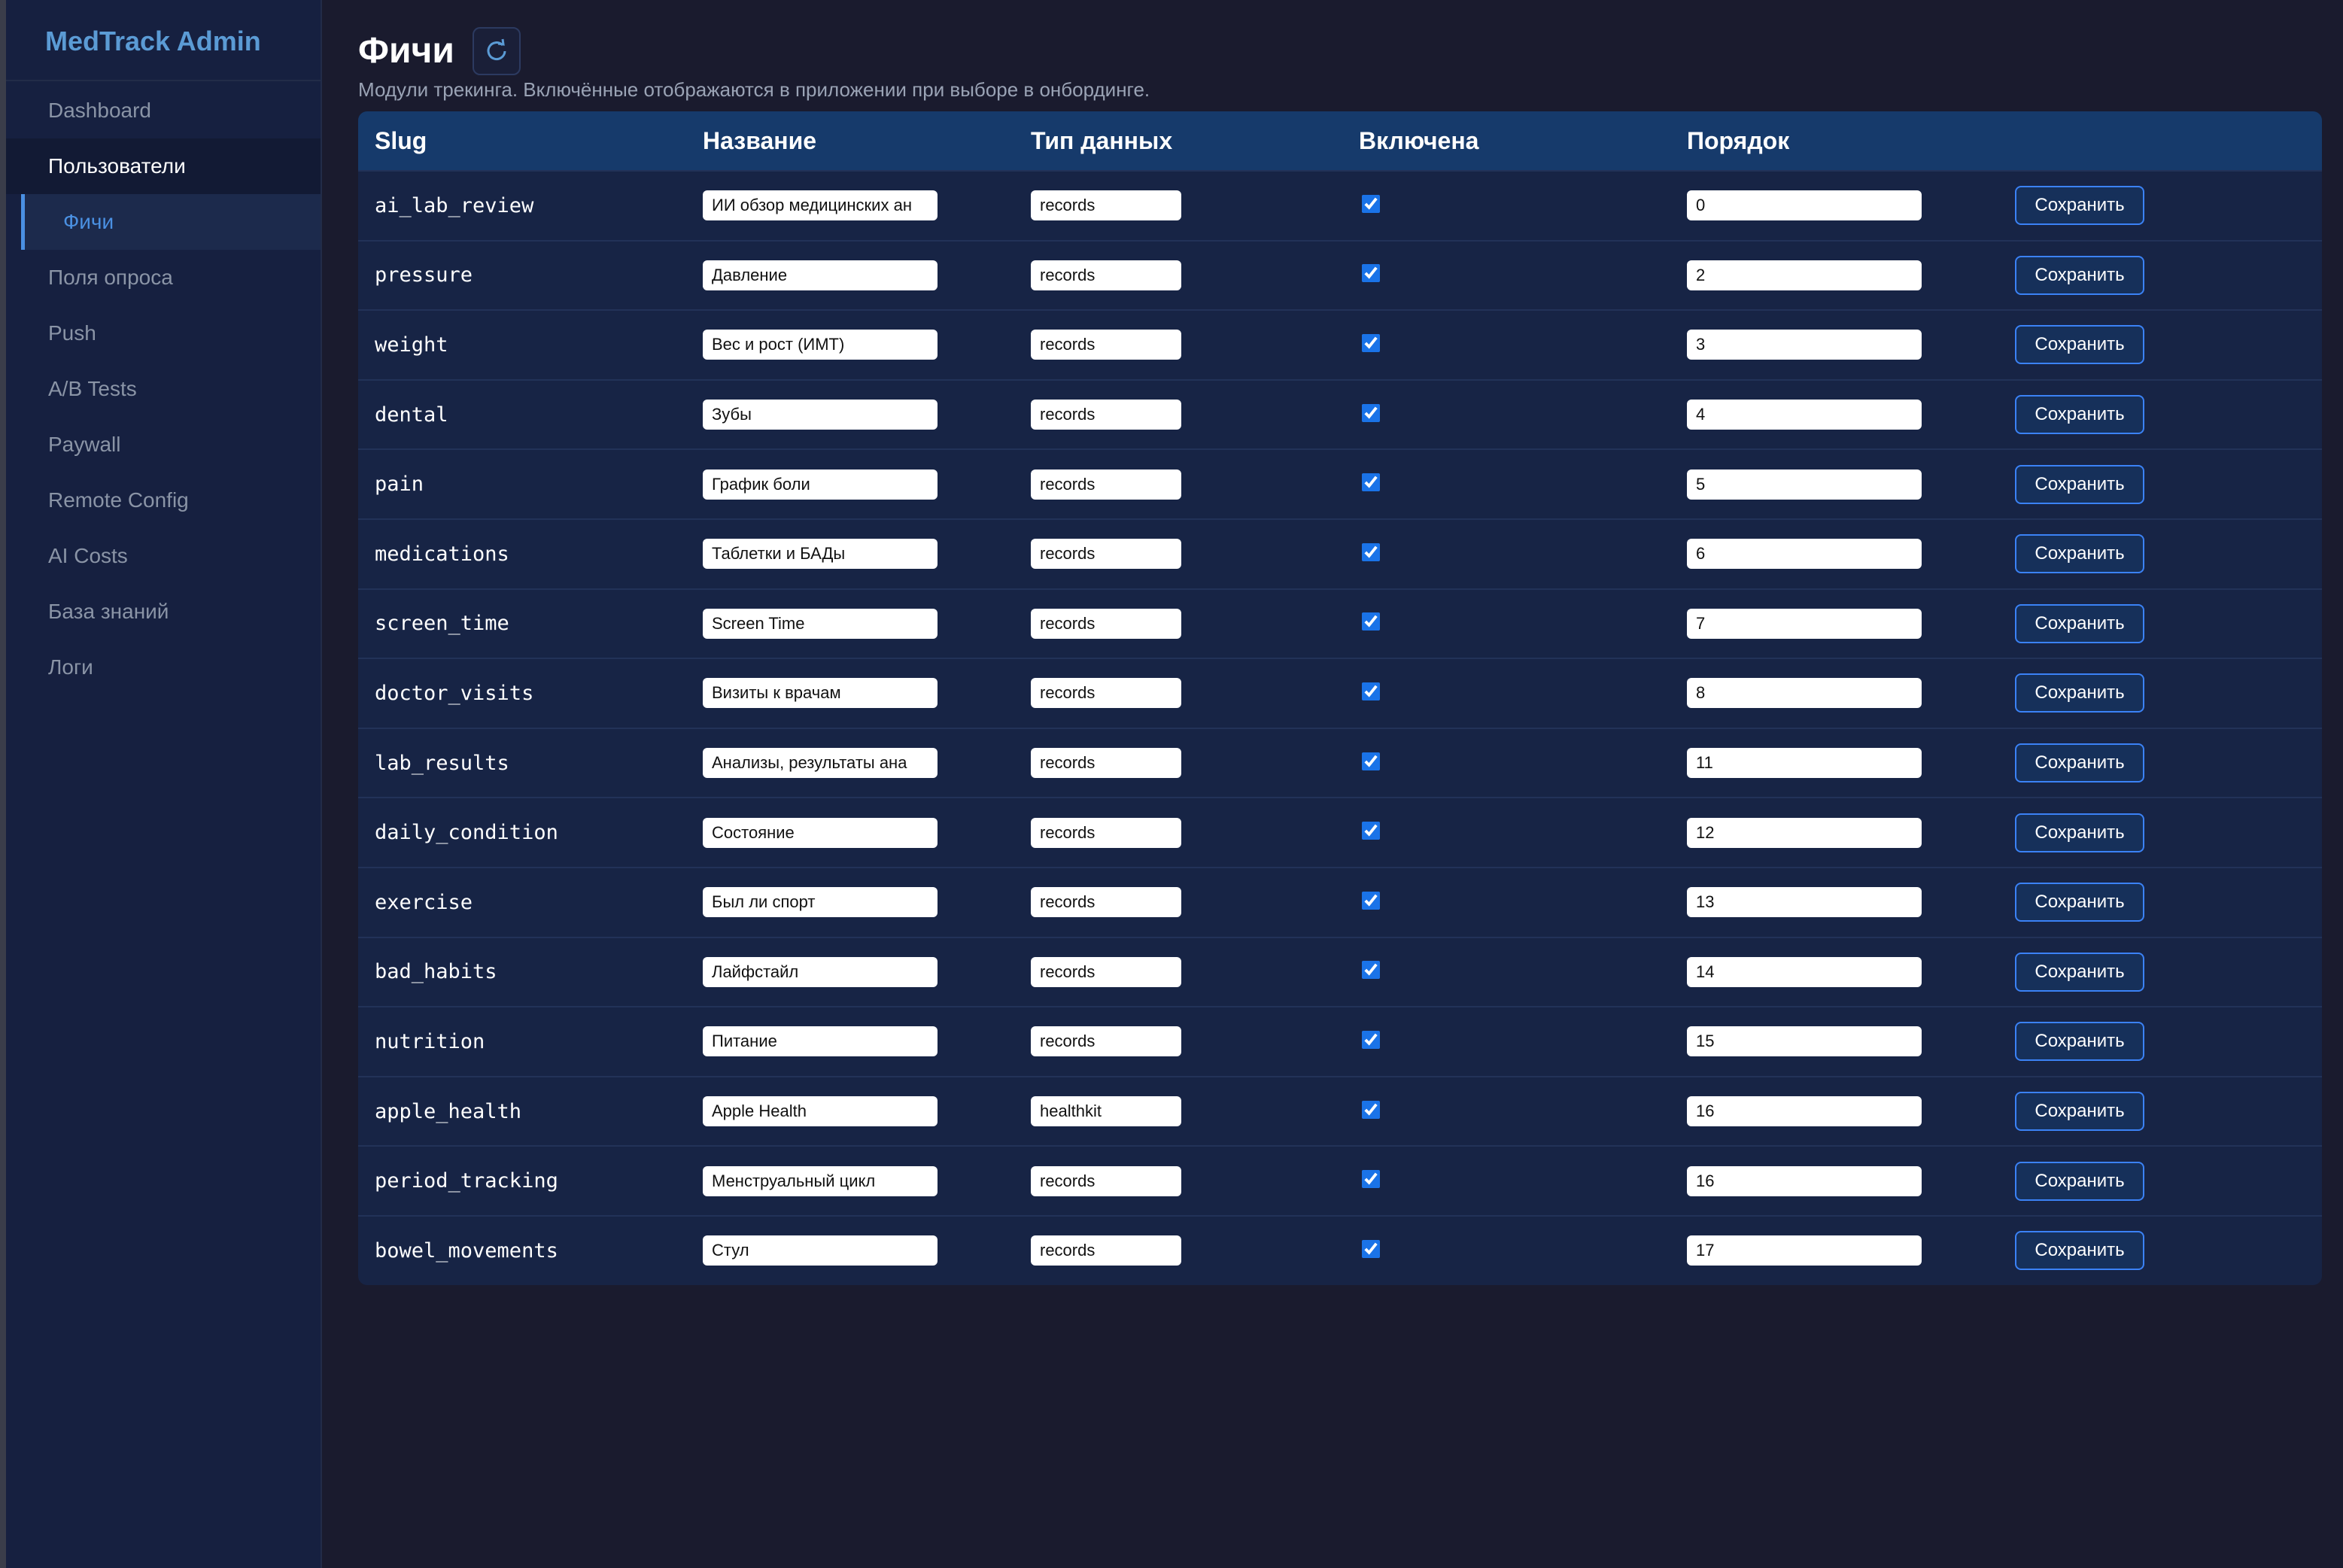  I want to click on nav-item: AI Costs, so click(88, 555).